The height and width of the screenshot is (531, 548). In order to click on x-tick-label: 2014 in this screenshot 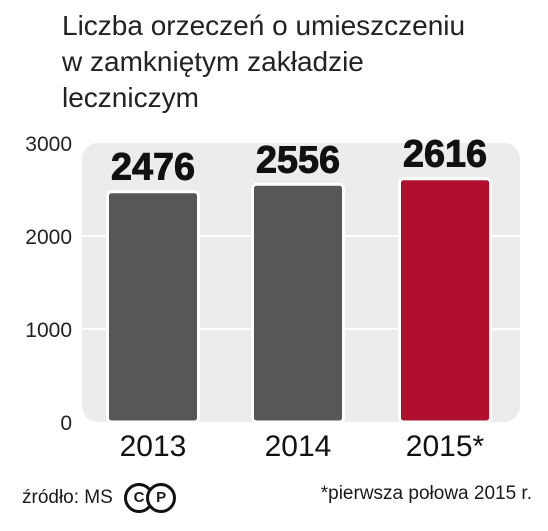, I will do `click(298, 446)`.